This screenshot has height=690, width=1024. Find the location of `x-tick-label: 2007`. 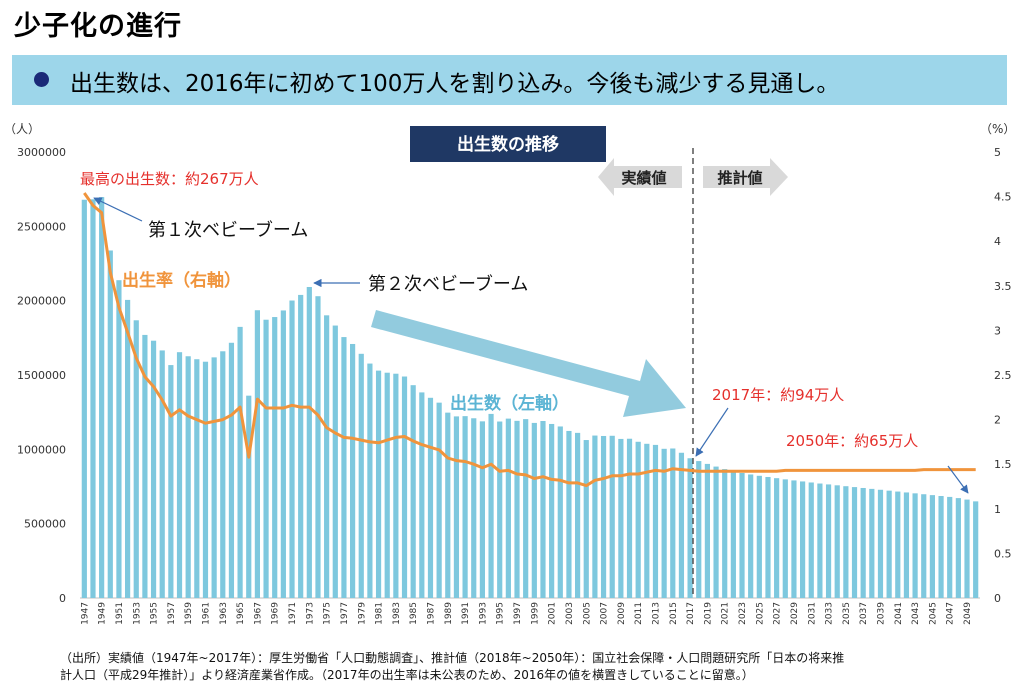

x-tick-label: 2007 is located at coordinates (605, 613).